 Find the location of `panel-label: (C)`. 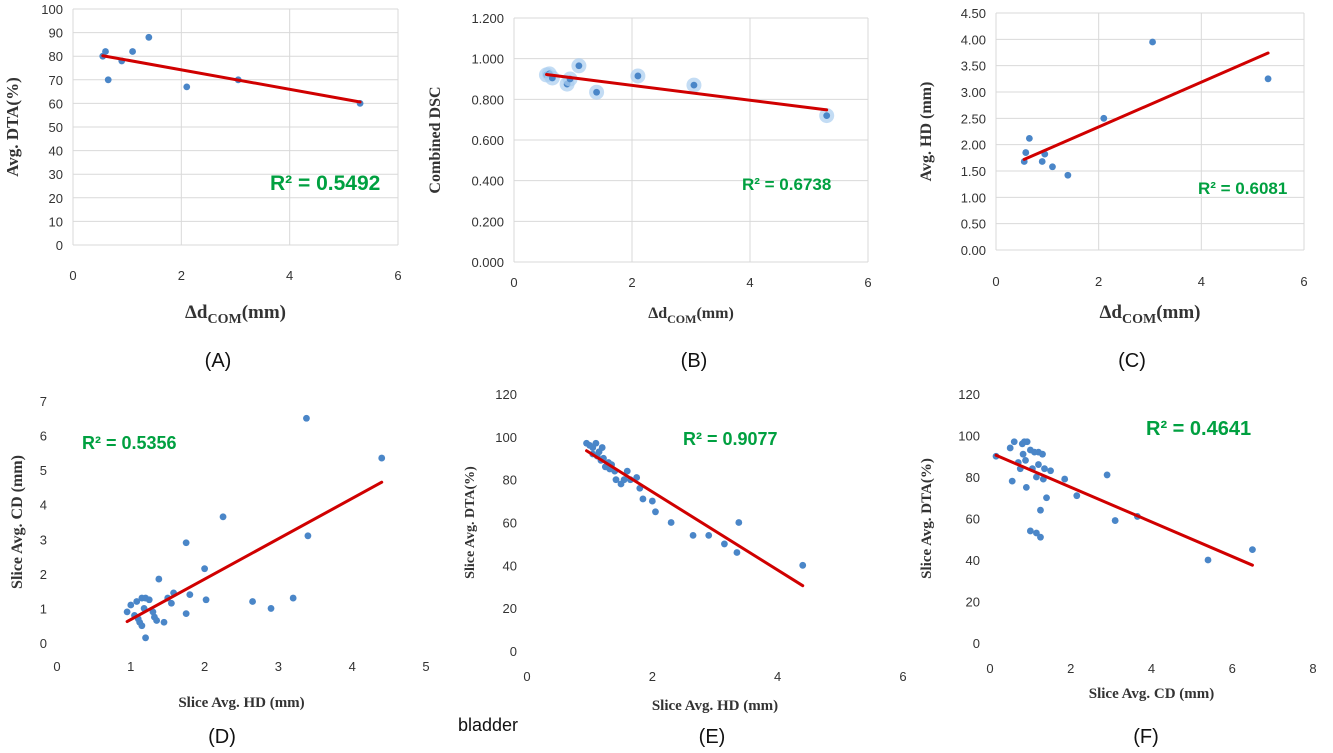

panel-label: (C) is located at coordinates (1132, 361).